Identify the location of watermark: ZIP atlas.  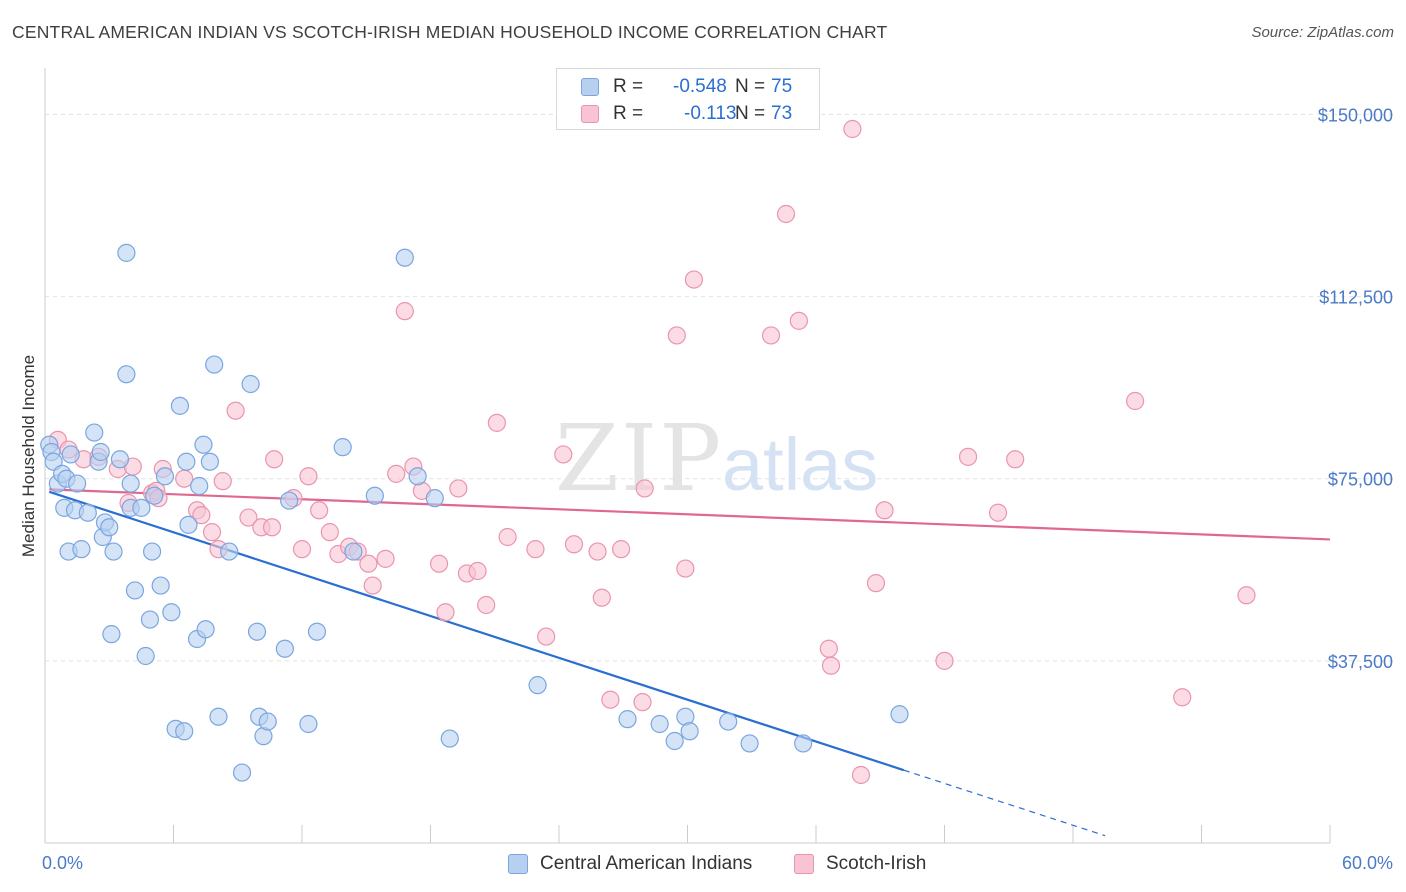
(716, 458).